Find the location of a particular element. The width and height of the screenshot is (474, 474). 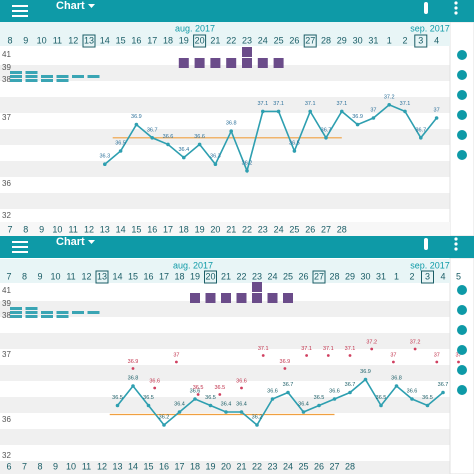

mucus-bar is located at coordinates (47, 316).